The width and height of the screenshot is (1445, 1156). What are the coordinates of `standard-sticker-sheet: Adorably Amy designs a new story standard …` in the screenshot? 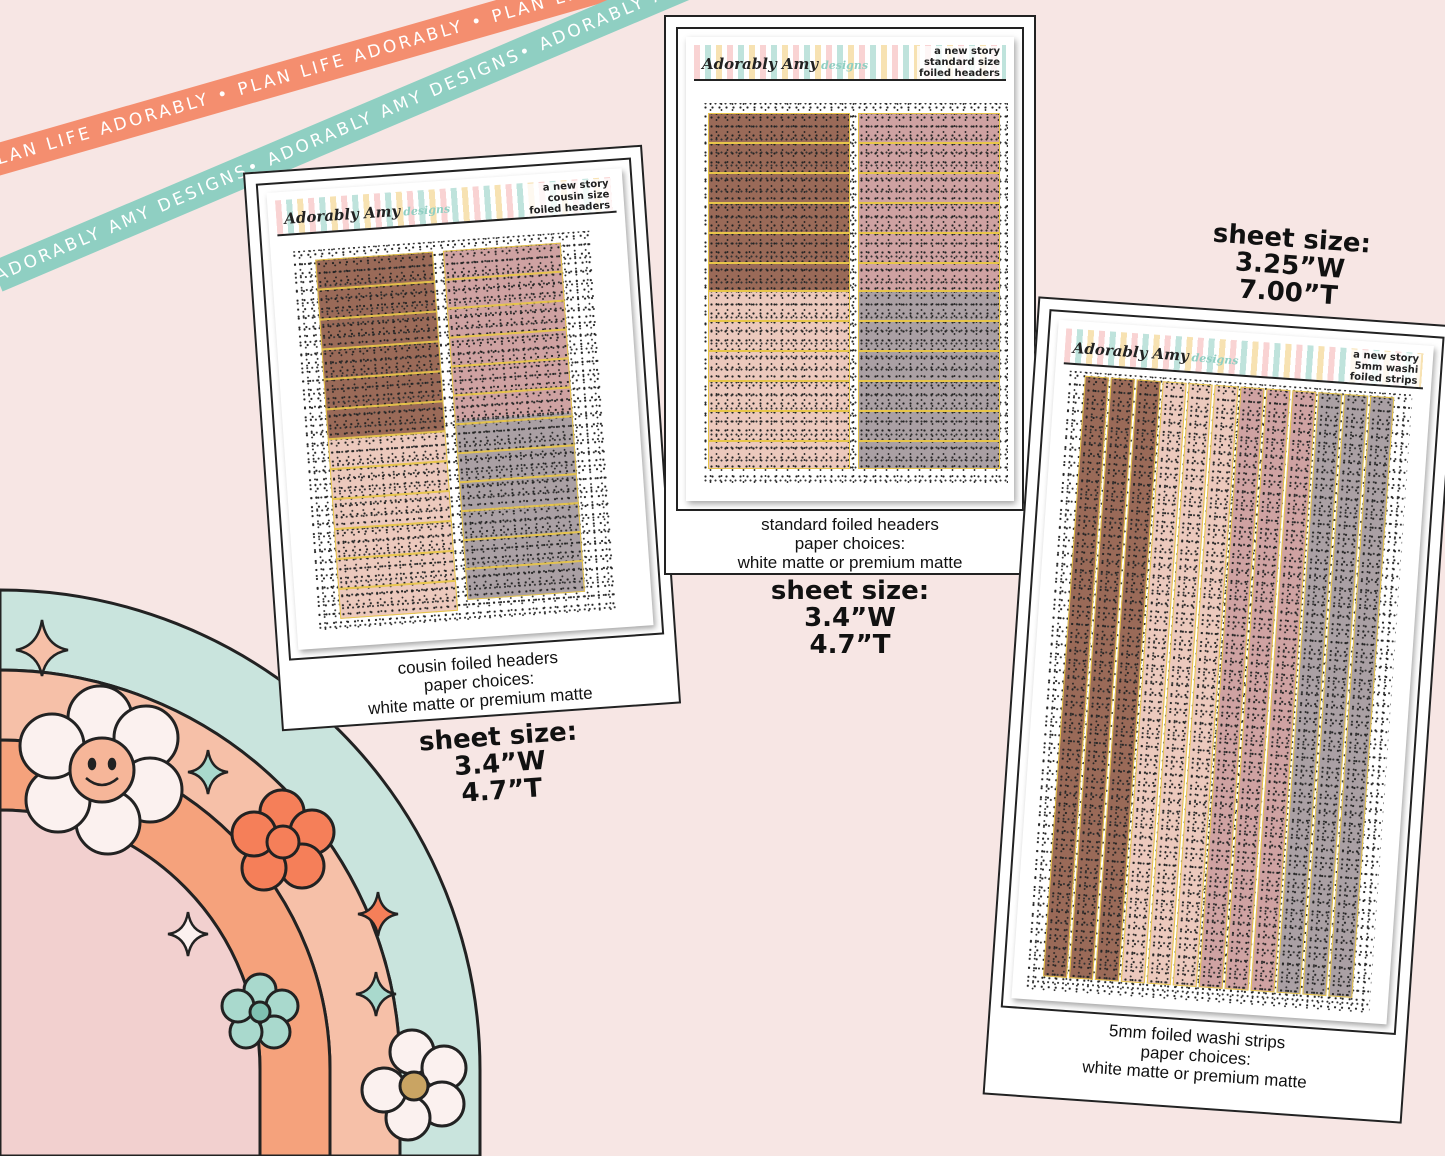 It's located at (850, 269).